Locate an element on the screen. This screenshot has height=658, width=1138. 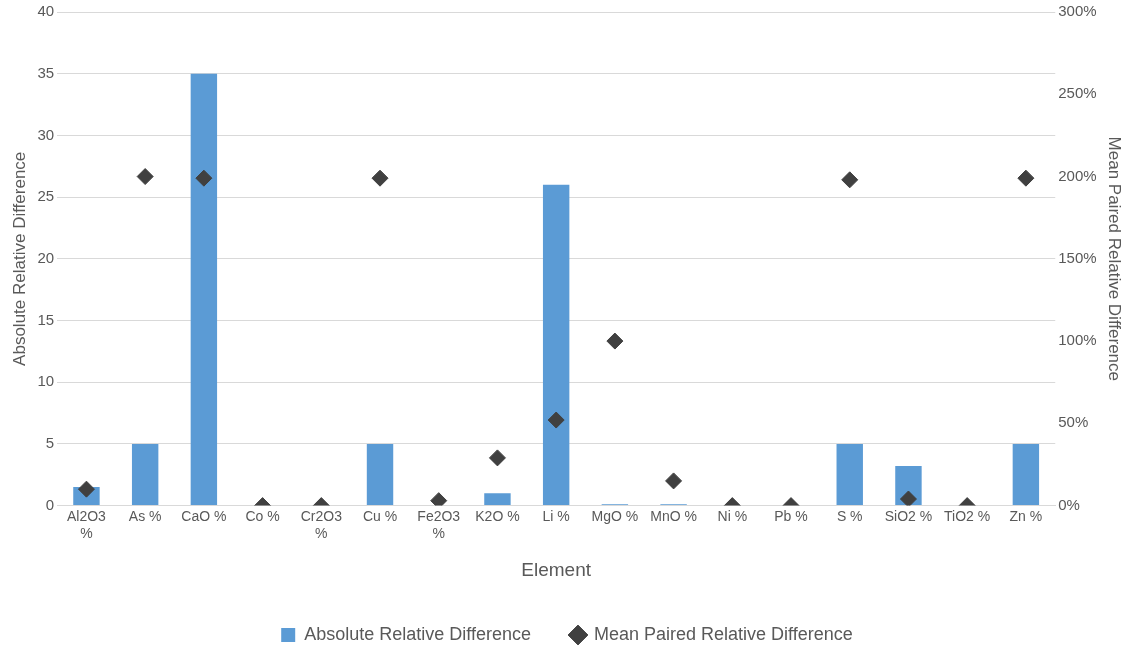
x-tick-label: MnO % is located at coordinates (673, 515).